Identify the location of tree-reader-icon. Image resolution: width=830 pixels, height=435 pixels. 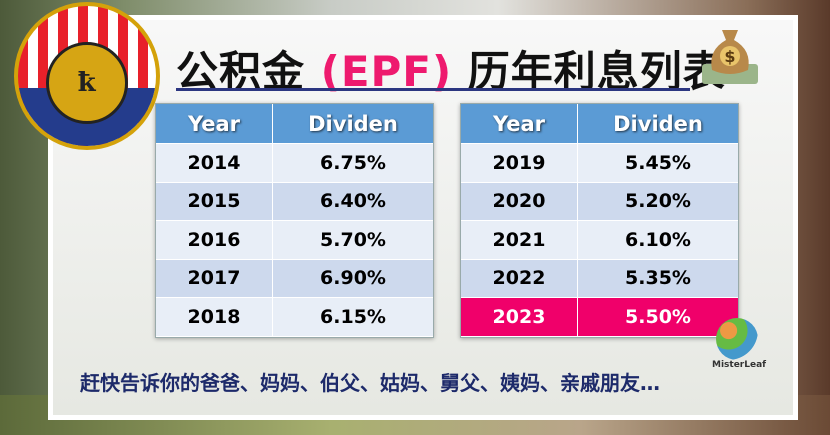
(737, 339).